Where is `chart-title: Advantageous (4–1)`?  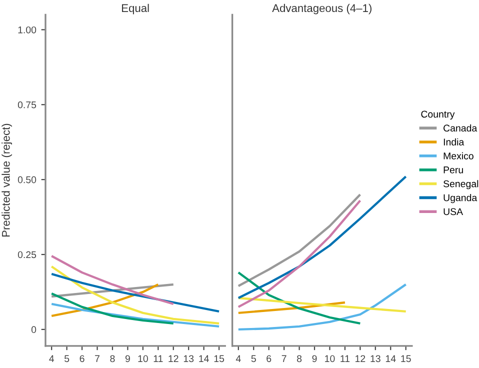 chart-title: Advantageous (4–1) is located at coordinates (322, 9).